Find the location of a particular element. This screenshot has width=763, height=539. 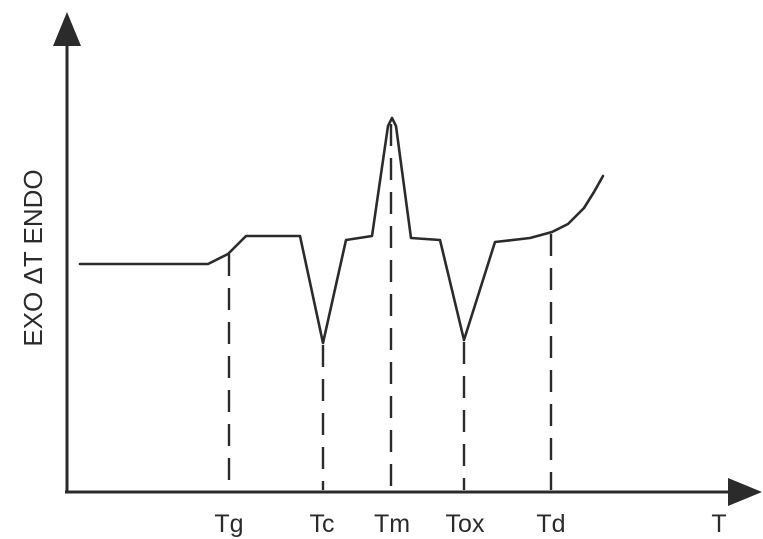

y-axis-arrow-icon is located at coordinates (67, 29).